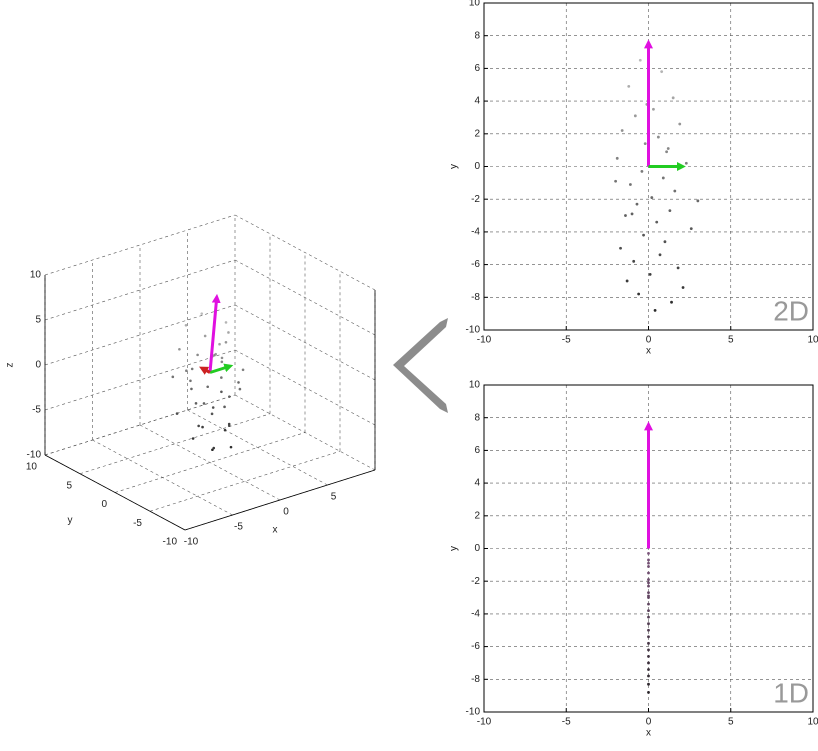 Image resolution: width=818 pixels, height=751 pixels. I want to click on y-tick-label: -5, so click(137, 523).